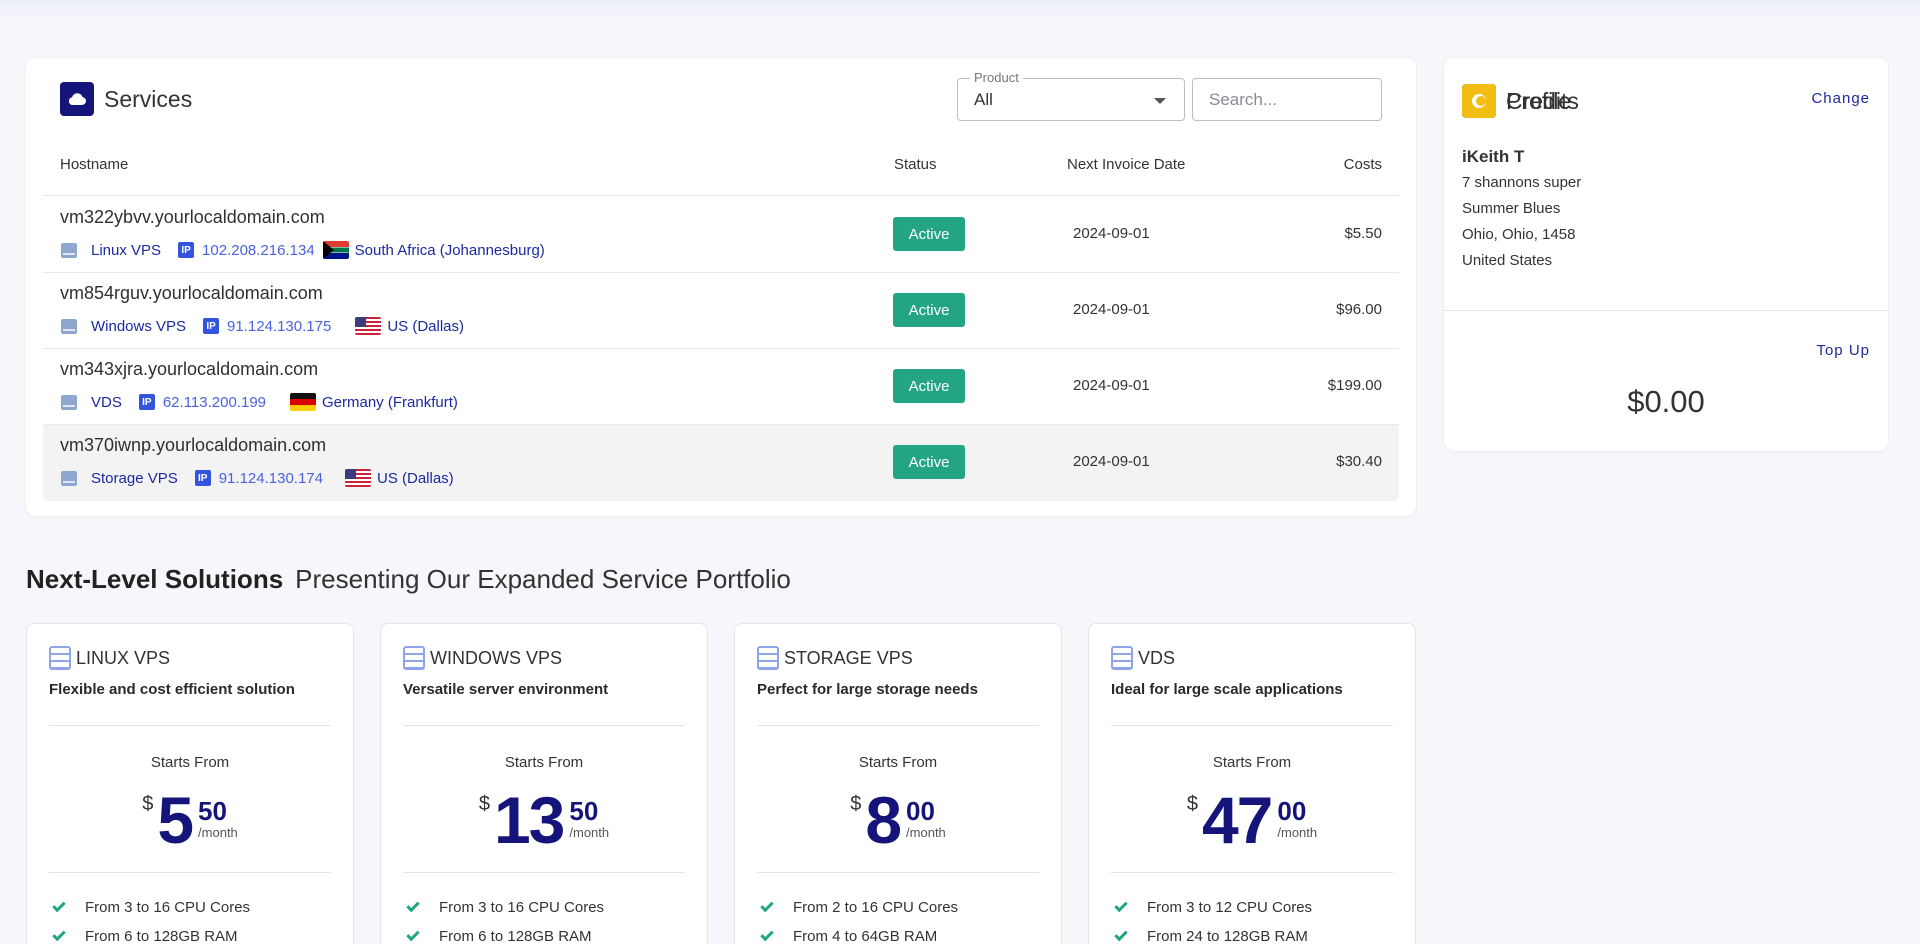 The height and width of the screenshot is (944, 1920). What do you see at coordinates (390, 402) in the screenshot?
I see `row-location: Germany (Frankfurt)` at bounding box center [390, 402].